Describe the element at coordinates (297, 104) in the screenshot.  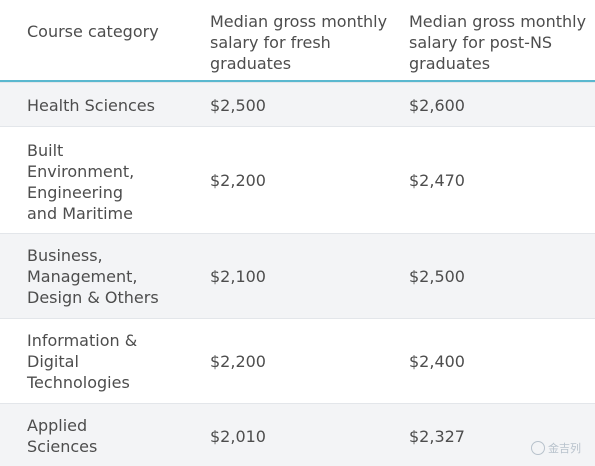
I see `table-row: Health Sciences $2,500 $2,600` at that location.